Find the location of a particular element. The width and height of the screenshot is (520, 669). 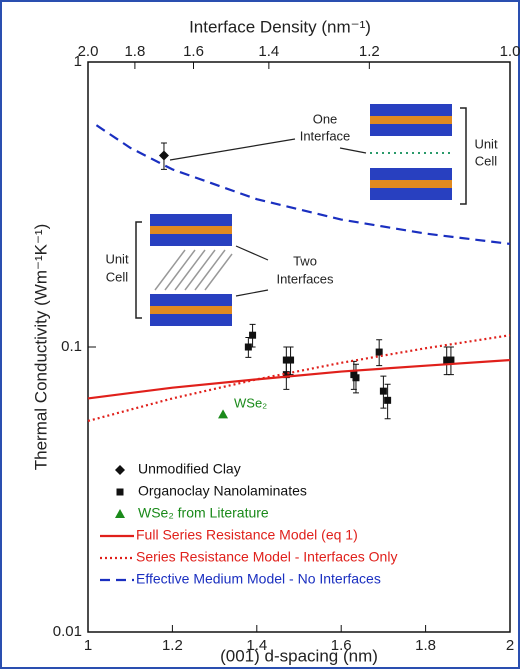

y-tick-label: 0.01 is located at coordinates (67, 631).